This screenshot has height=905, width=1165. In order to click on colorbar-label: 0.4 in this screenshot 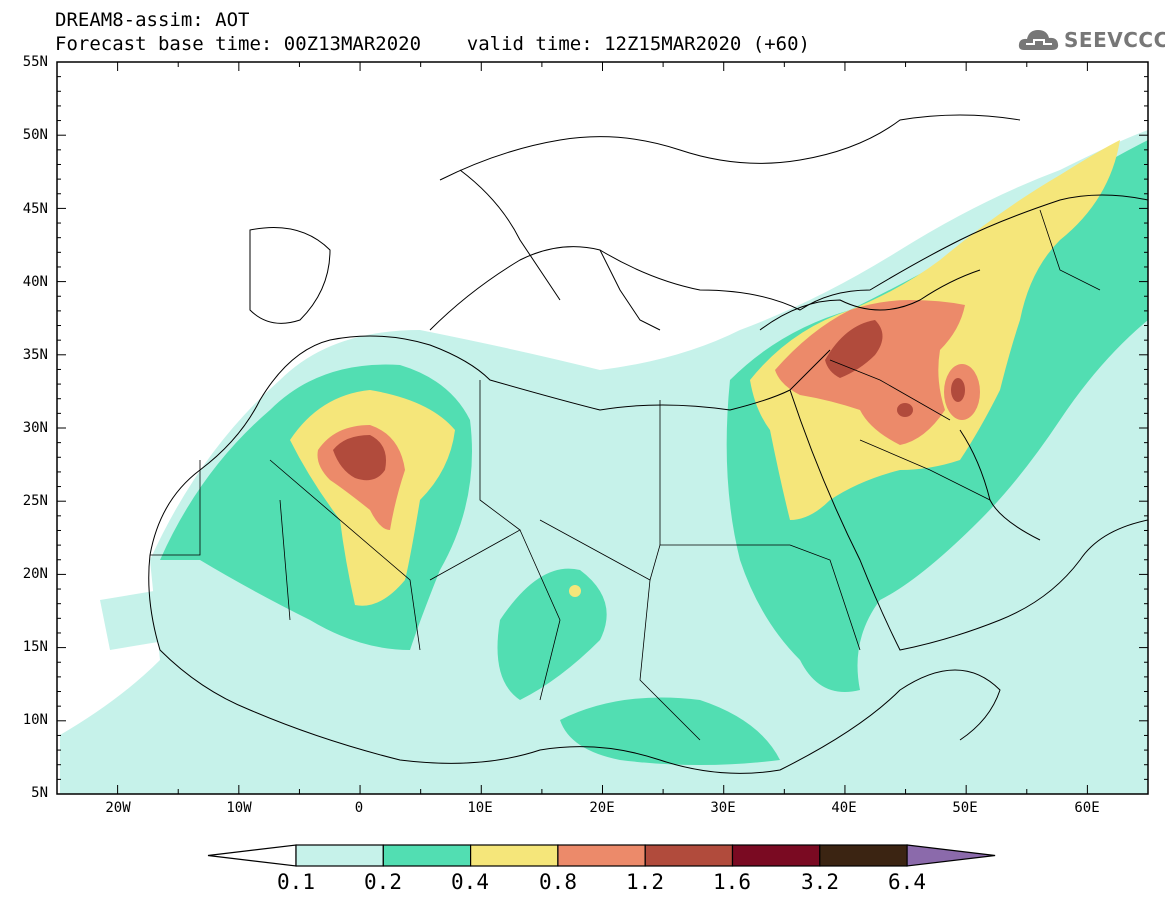, I will do `click(470, 882)`.